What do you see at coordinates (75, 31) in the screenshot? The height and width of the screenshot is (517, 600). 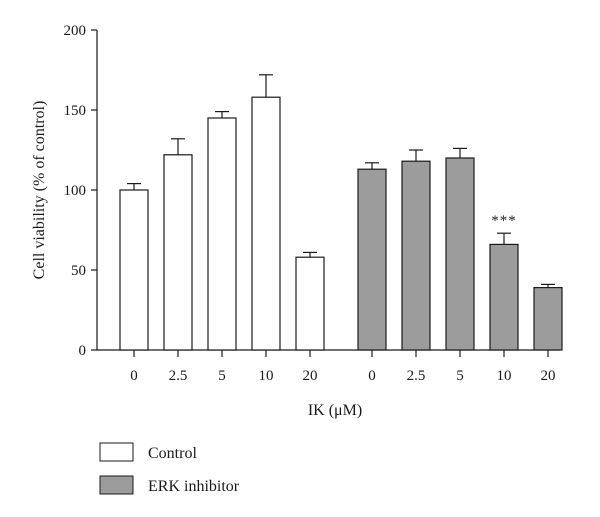 I see `y-tick-label: 200` at bounding box center [75, 31].